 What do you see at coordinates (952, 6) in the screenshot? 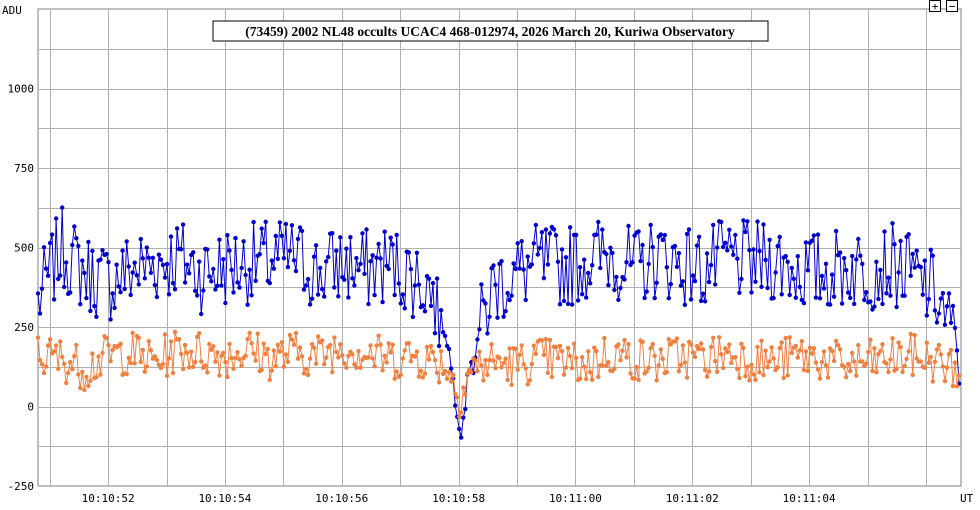
I see `zoom-out-button: −` at bounding box center [952, 6].